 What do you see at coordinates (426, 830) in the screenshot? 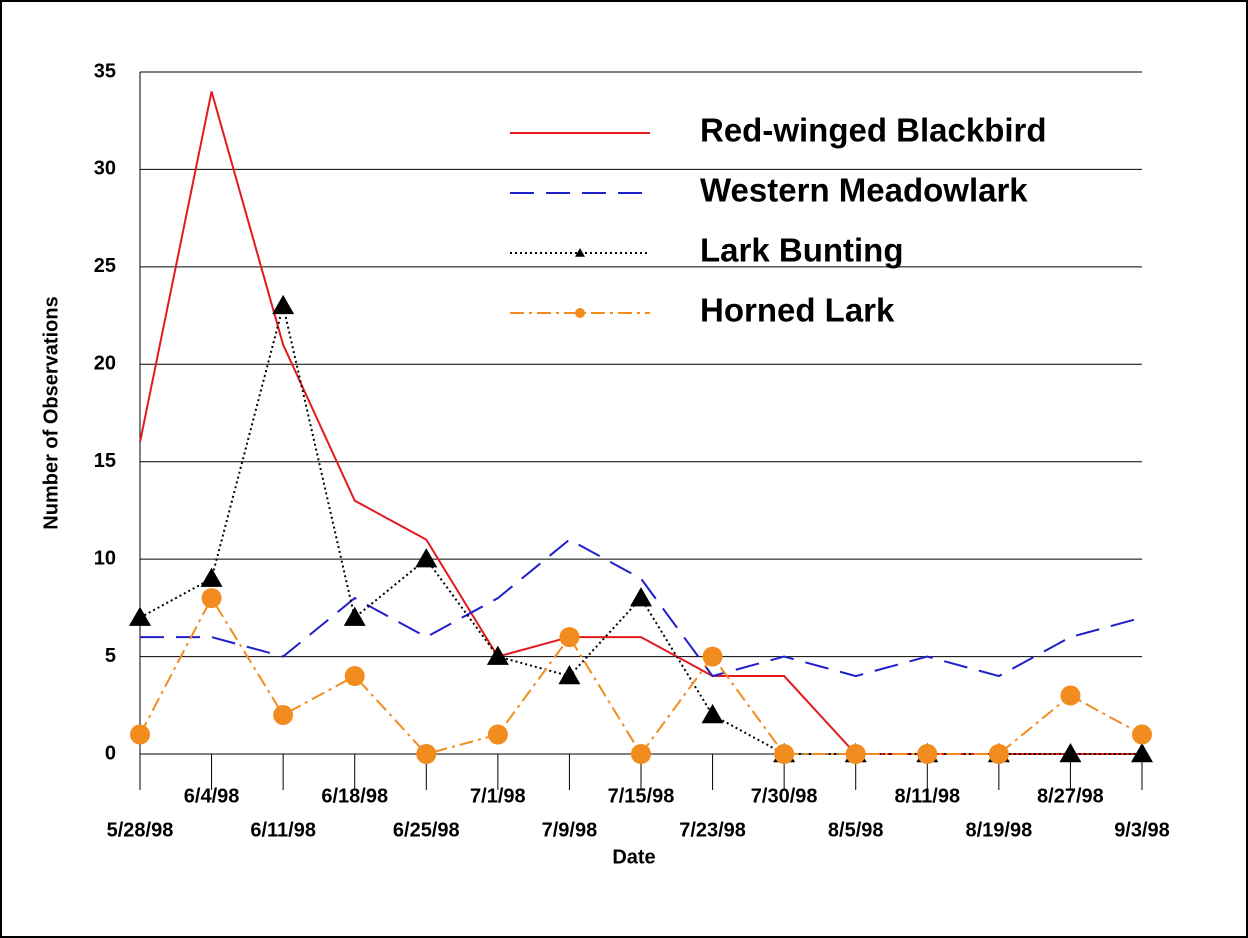
I see `x-tick-label: 6/25/98` at bounding box center [426, 830].